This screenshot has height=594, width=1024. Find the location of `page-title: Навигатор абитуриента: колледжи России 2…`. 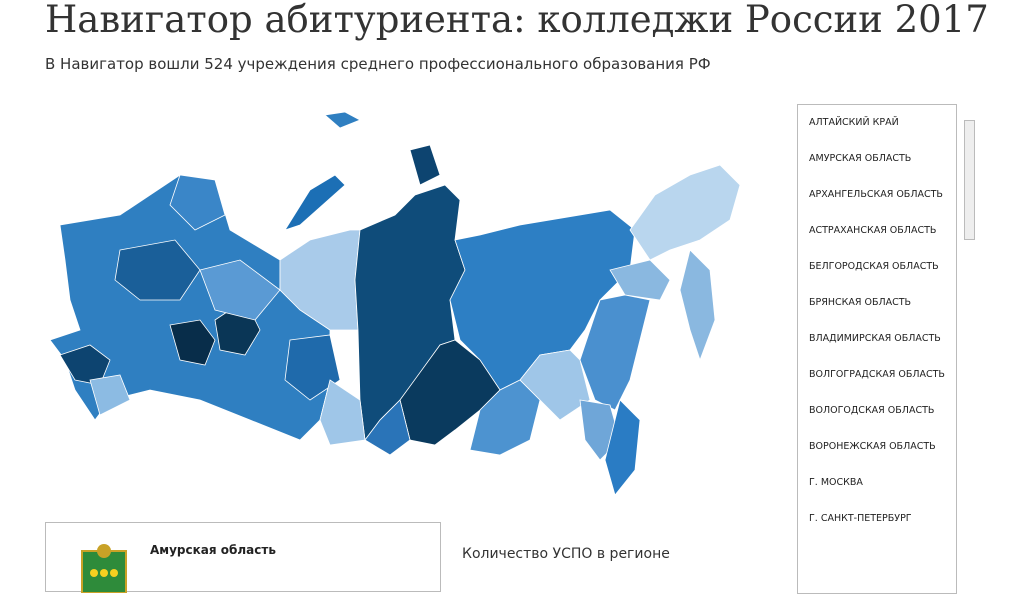

page-title: Навигатор абитуриента: колледжи России 2… is located at coordinates (517, 20).